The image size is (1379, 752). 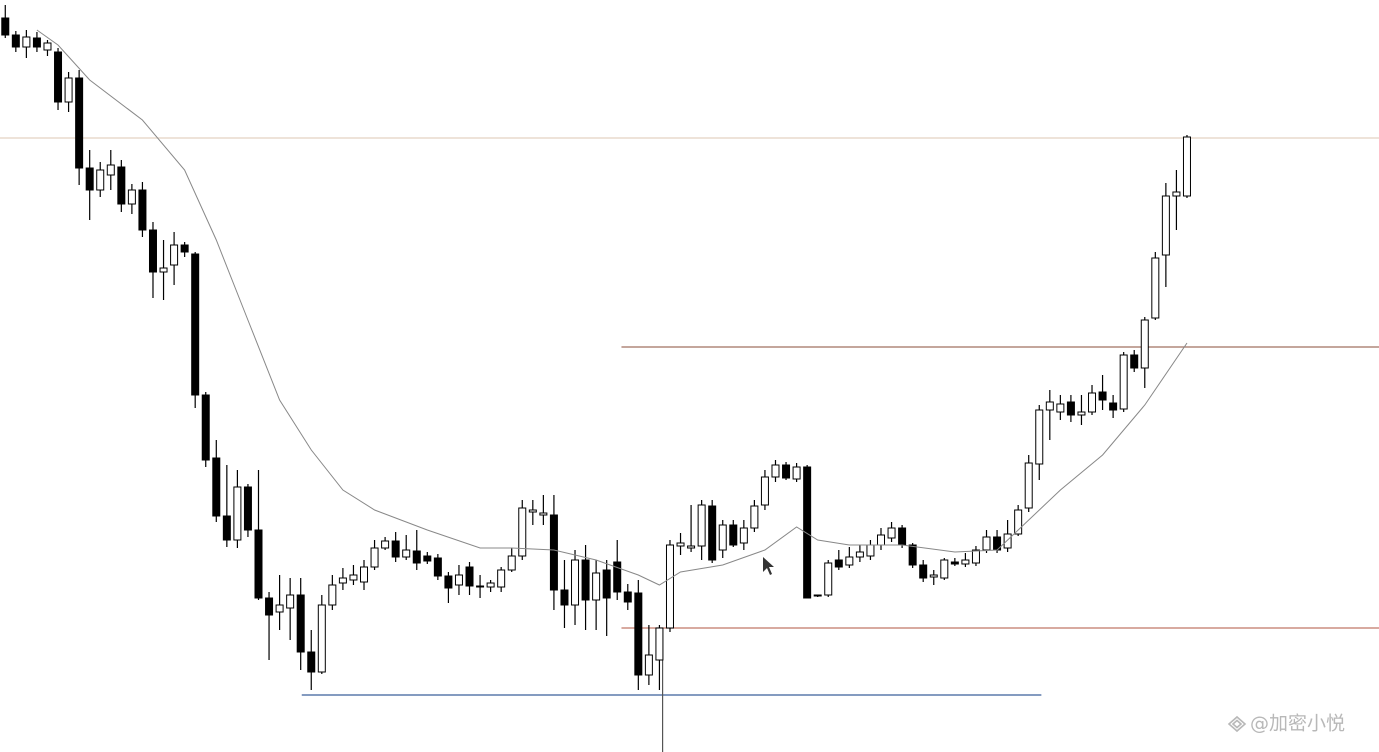 I want to click on cursor, so click(x=768, y=566).